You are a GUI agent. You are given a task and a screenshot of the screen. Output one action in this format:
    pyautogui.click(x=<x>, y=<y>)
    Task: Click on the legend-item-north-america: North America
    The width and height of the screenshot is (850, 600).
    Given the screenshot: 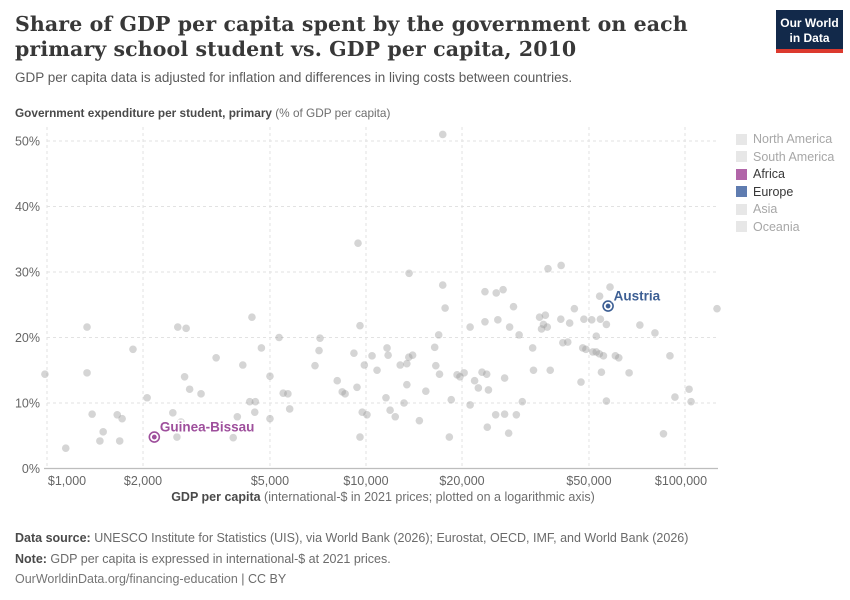 What is the action you would take?
    pyautogui.click(x=792, y=139)
    